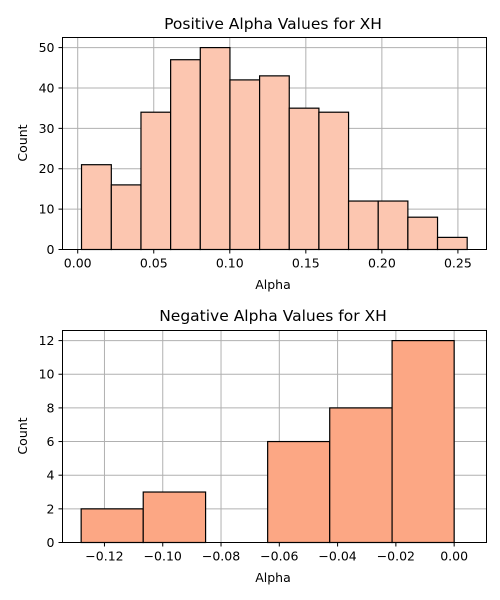 This screenshot has width=500, height=600. Describe the element at coordinates (396, 556) in the screenshot. I see `x-tick-label: −0.02` at that location.